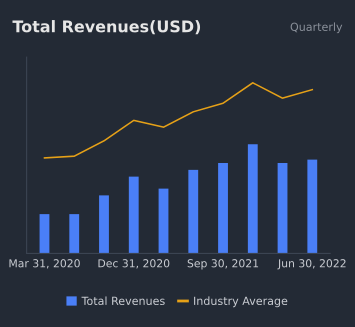 This screenshot has width=355, height=327. Describe the element at coordinates (241, 302) in the screenshot. I see `legend-label: Industry Average` at that location.